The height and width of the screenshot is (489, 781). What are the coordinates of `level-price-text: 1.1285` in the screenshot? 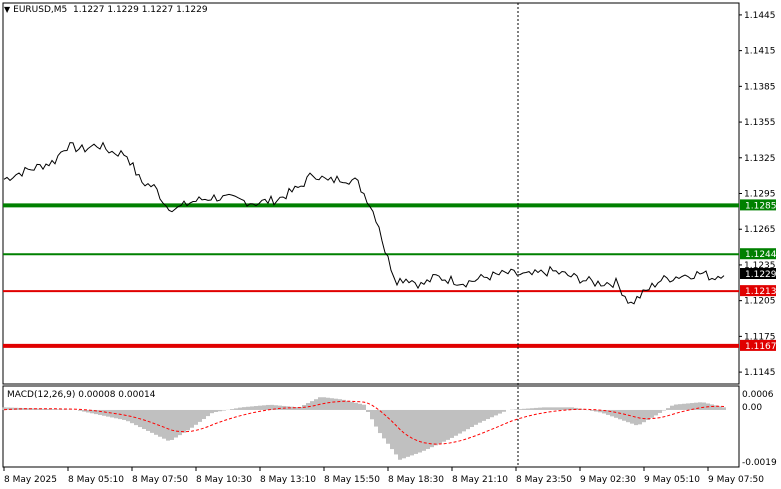 It's located at (761, 206).